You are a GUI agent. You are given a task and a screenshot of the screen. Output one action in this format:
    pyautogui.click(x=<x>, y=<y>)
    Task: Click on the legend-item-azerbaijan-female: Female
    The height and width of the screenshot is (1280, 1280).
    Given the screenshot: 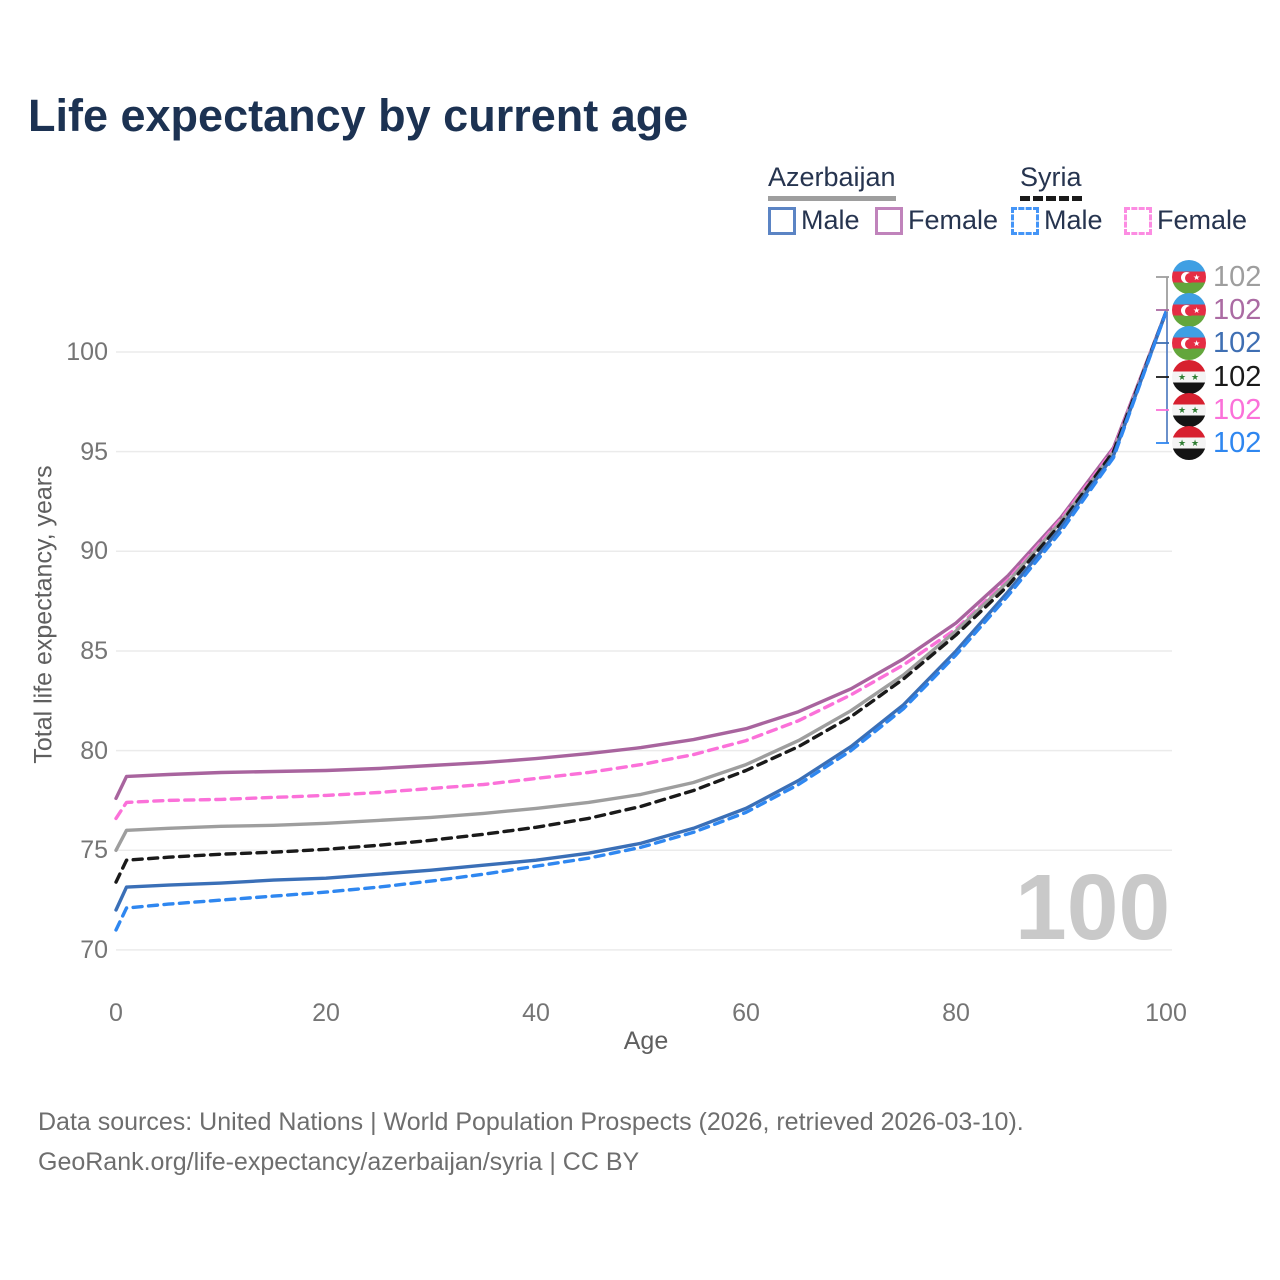 What is the action you would take?
    pyautogui.click(x=936, y=220)
    